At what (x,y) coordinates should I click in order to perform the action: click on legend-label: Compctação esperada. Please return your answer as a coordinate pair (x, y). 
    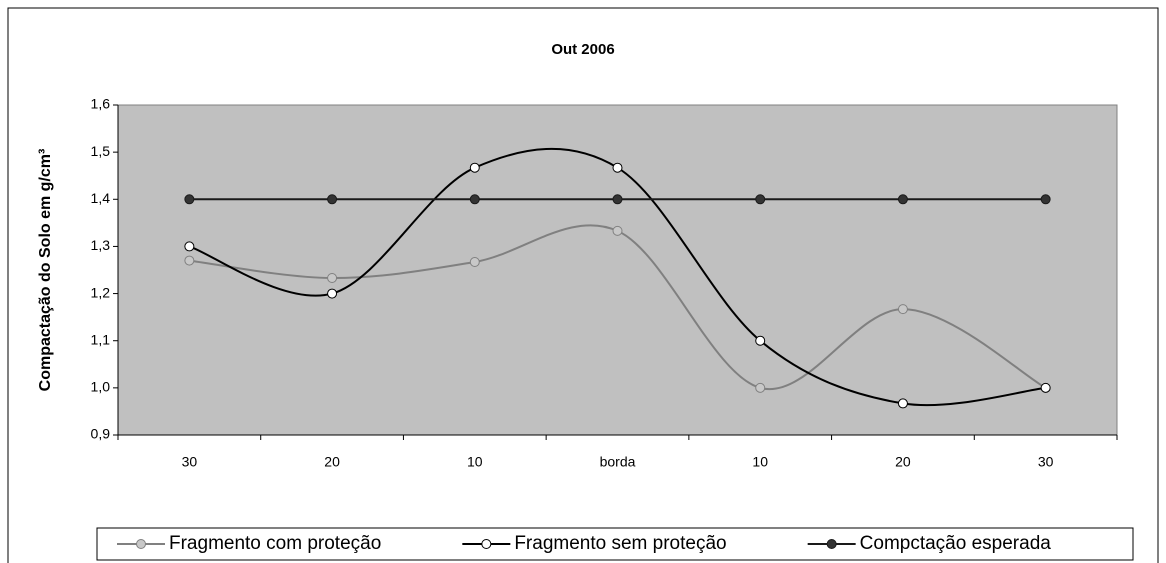
    Looking at the image, I should click on (956, 543).